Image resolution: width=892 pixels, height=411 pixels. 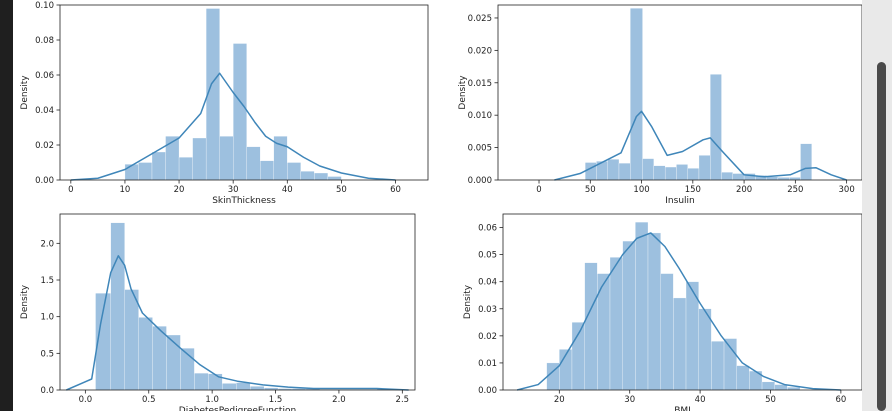 What do you see at coordinates (6, 205) in the screenshot?
I see `left-window-edge` at bounding box center [6, 205].